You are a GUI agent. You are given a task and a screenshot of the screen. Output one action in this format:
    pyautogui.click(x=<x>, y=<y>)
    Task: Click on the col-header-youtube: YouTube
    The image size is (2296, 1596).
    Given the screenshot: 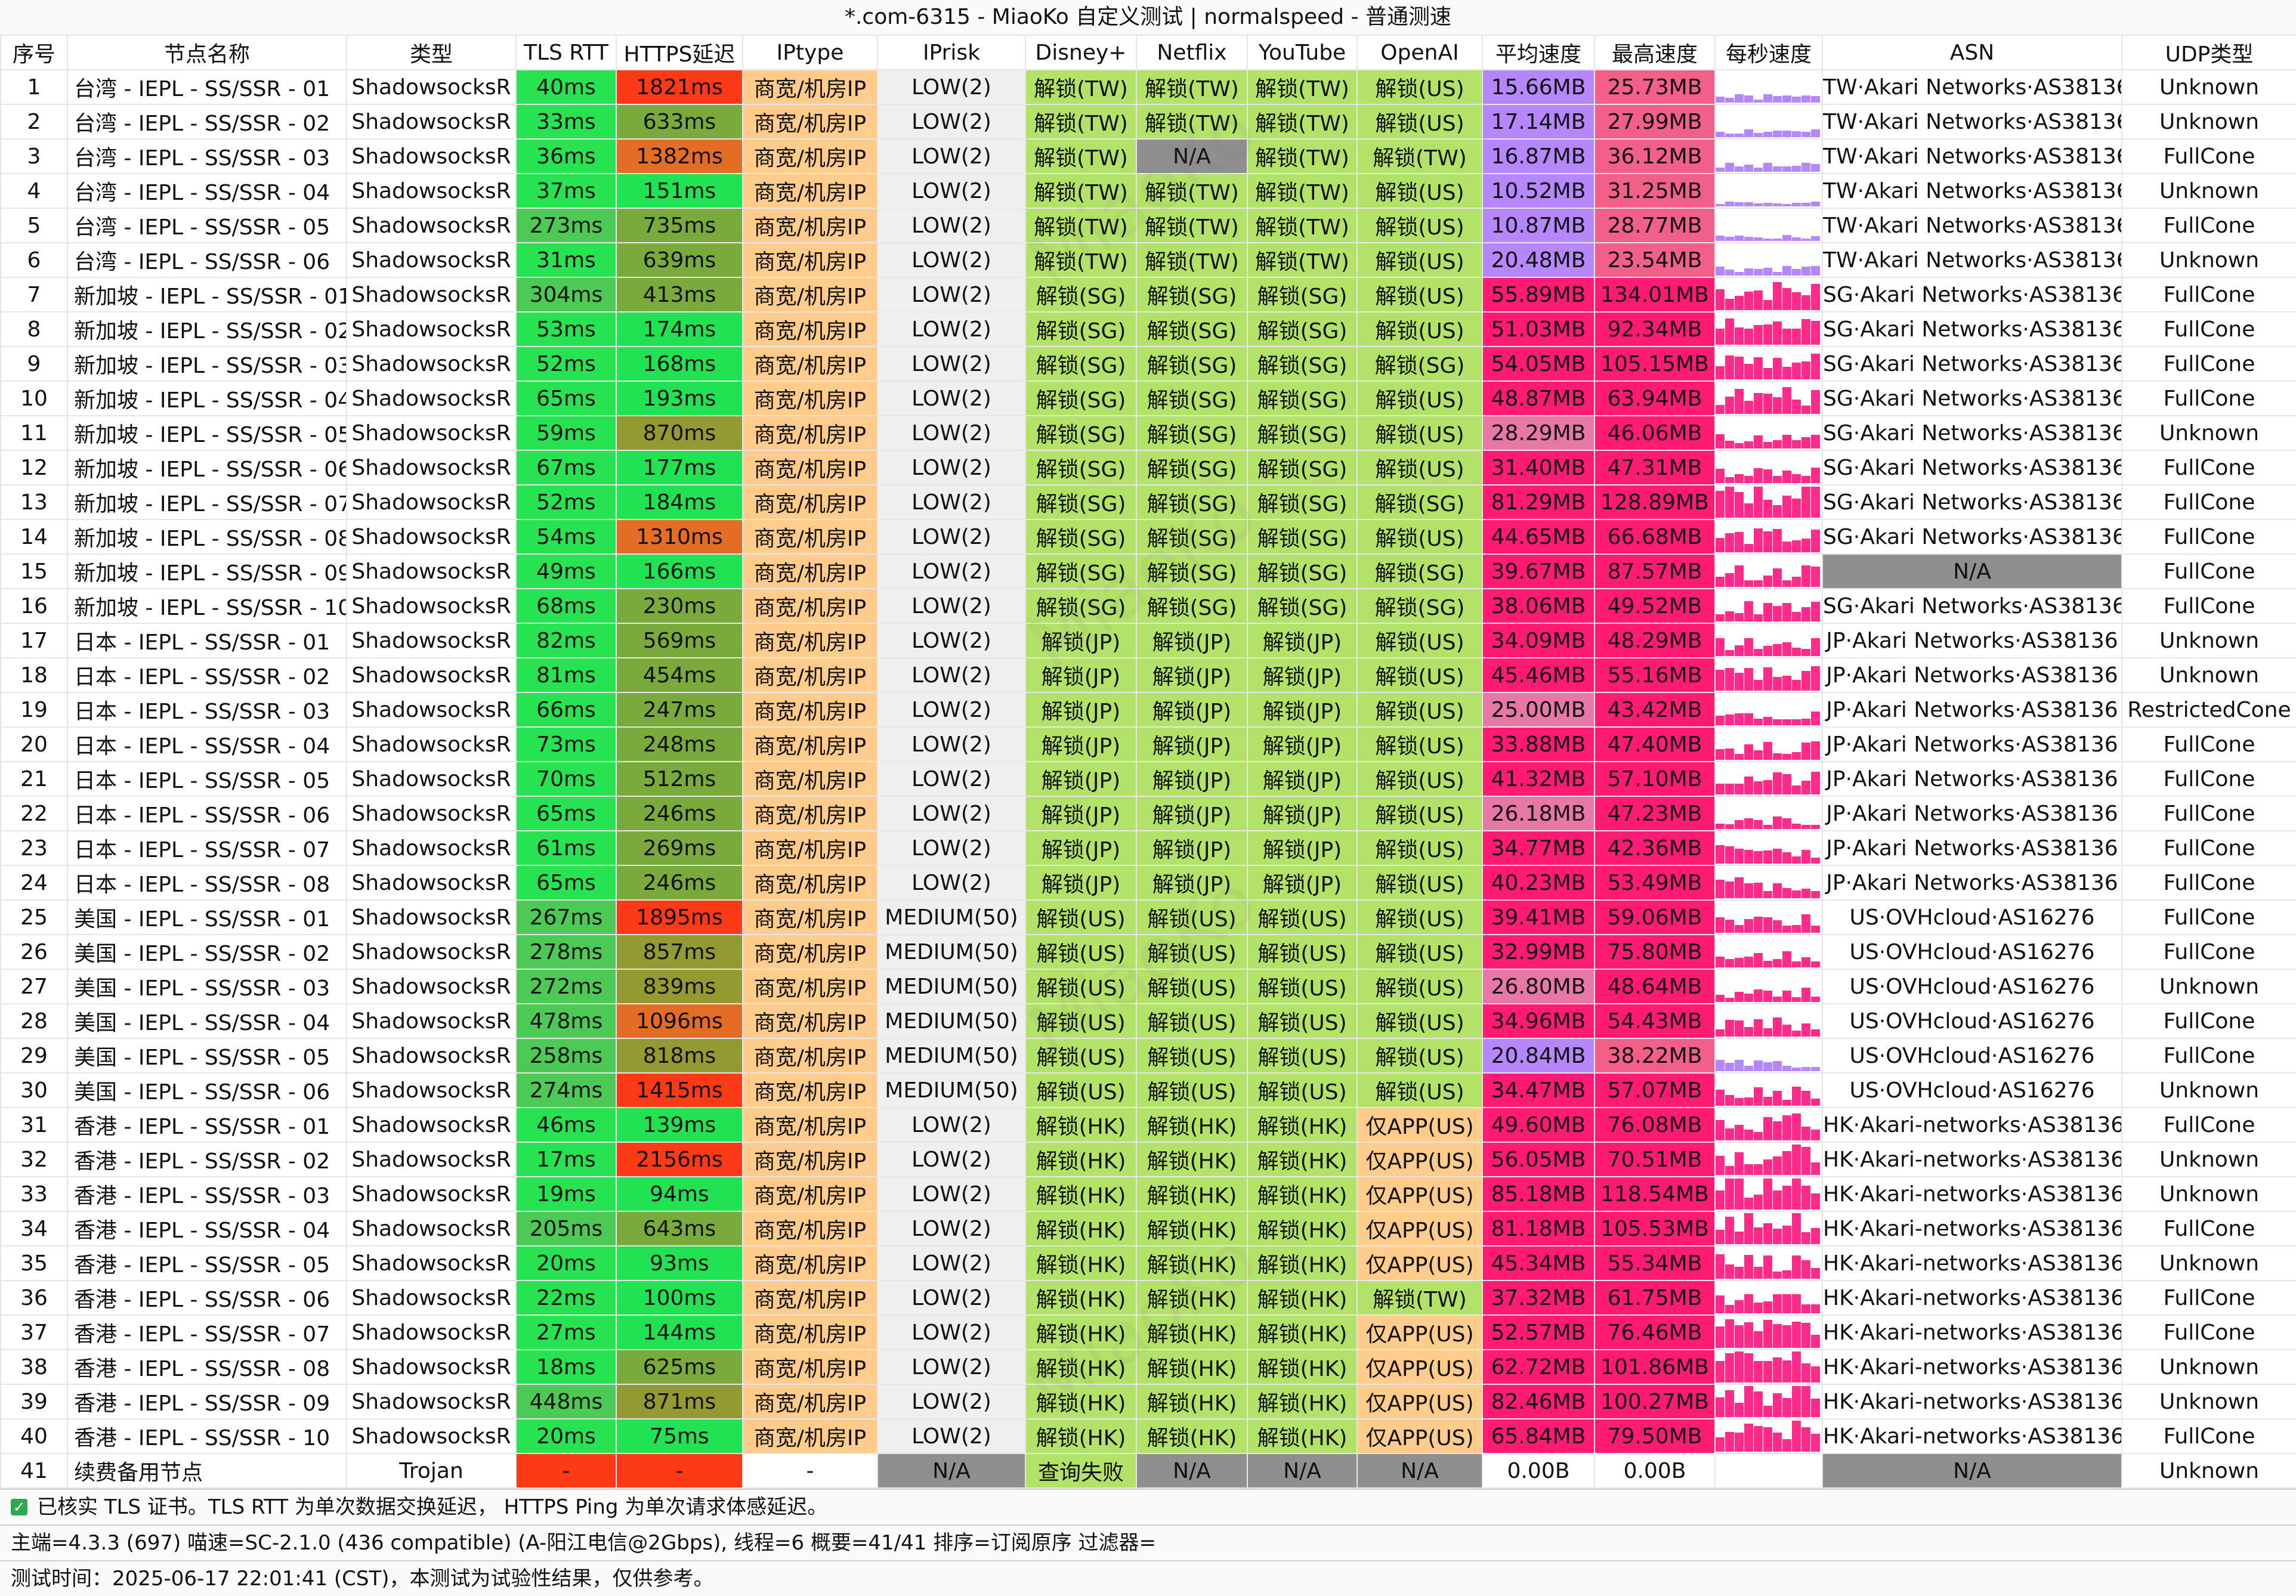 What is the action you would take?
    pyautogui.click(x=1303, y=52)
    